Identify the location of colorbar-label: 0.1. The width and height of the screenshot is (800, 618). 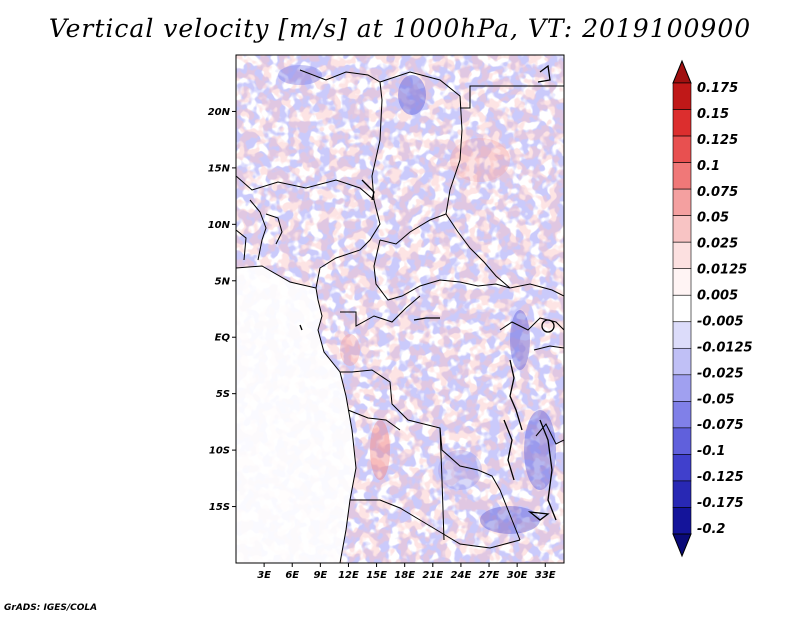
(708, 166).